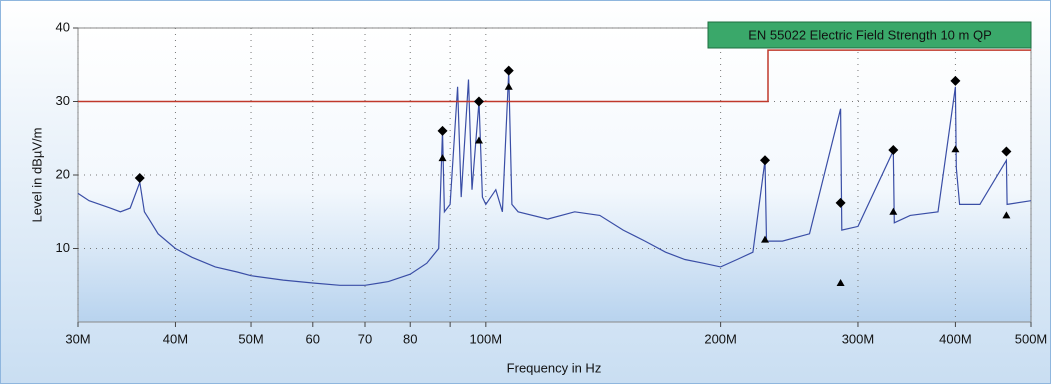 This screenshot has height=389, width=1051. I want to click on x-axis-label: Frequency in Hz, so click(554, 367).